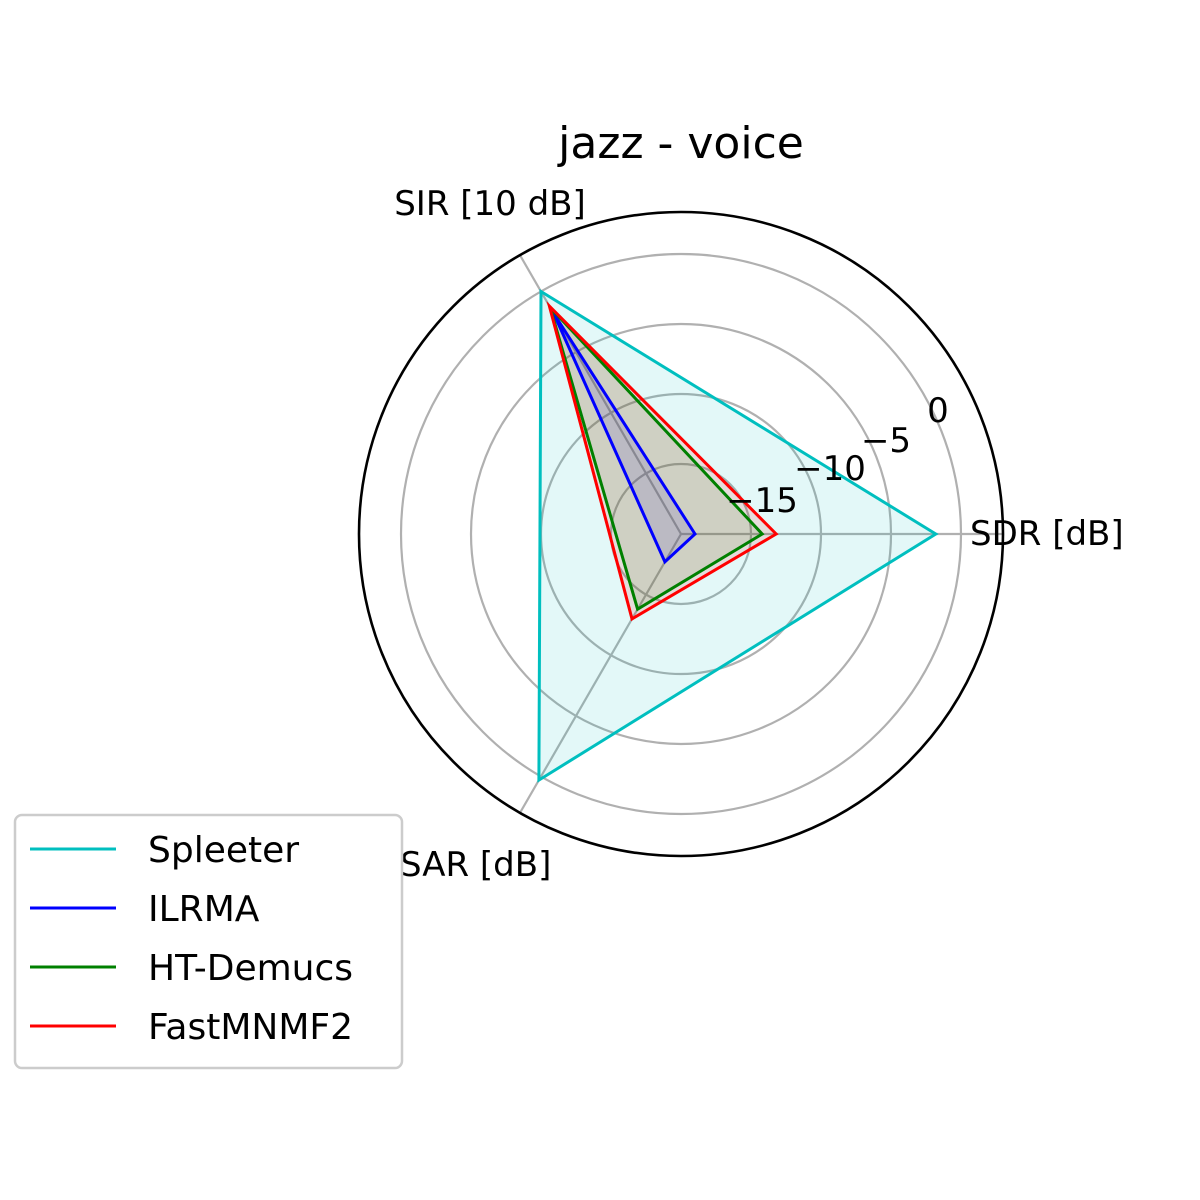  I want to click on legend-label-ht-demucs: HT-Demucs, so click(250, 968).